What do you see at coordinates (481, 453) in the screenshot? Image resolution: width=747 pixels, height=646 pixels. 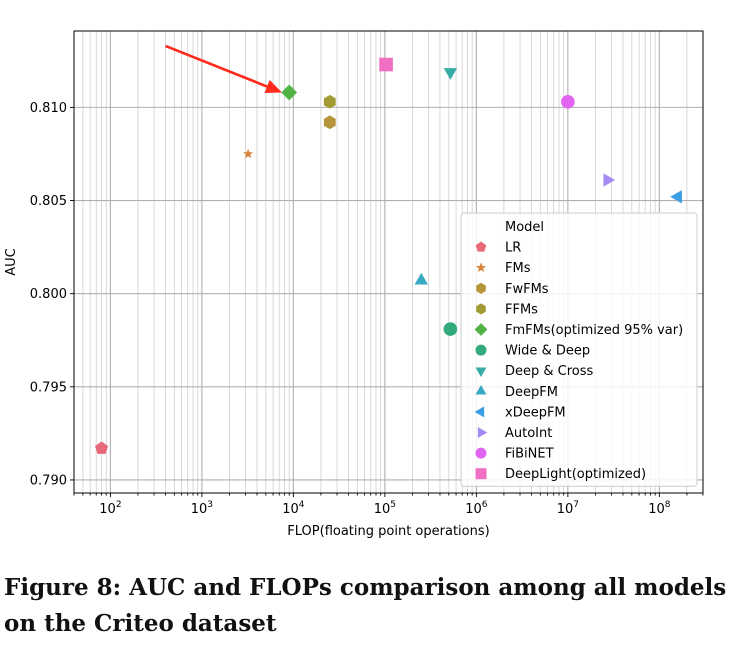 I see `legend-marker-fibinet` at bounding box center [481, 453].